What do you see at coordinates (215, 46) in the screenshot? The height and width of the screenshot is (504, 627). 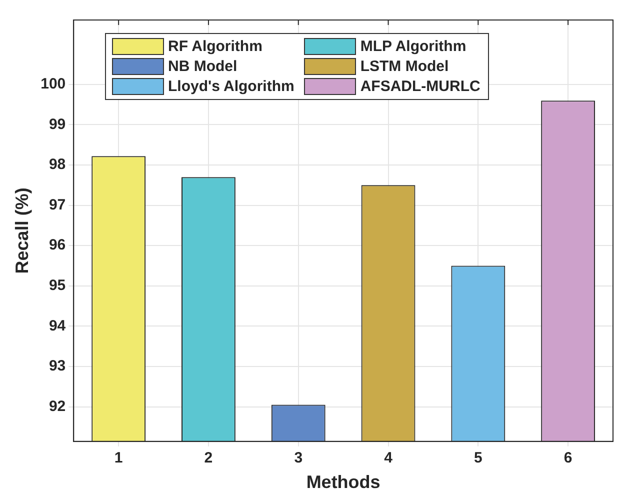 I see `legend-label: RF Algorithm` at bounding box center [215, 46].